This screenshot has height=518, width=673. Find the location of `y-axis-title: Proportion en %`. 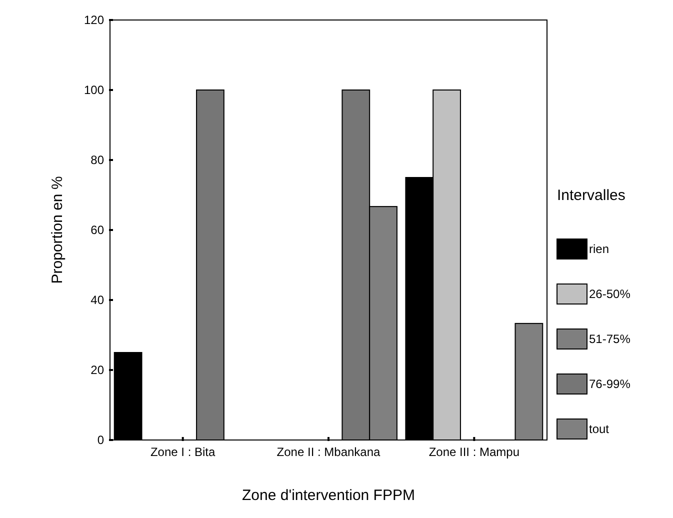

y-axis-title: Proportion en % is located at coordinates (57, 230).